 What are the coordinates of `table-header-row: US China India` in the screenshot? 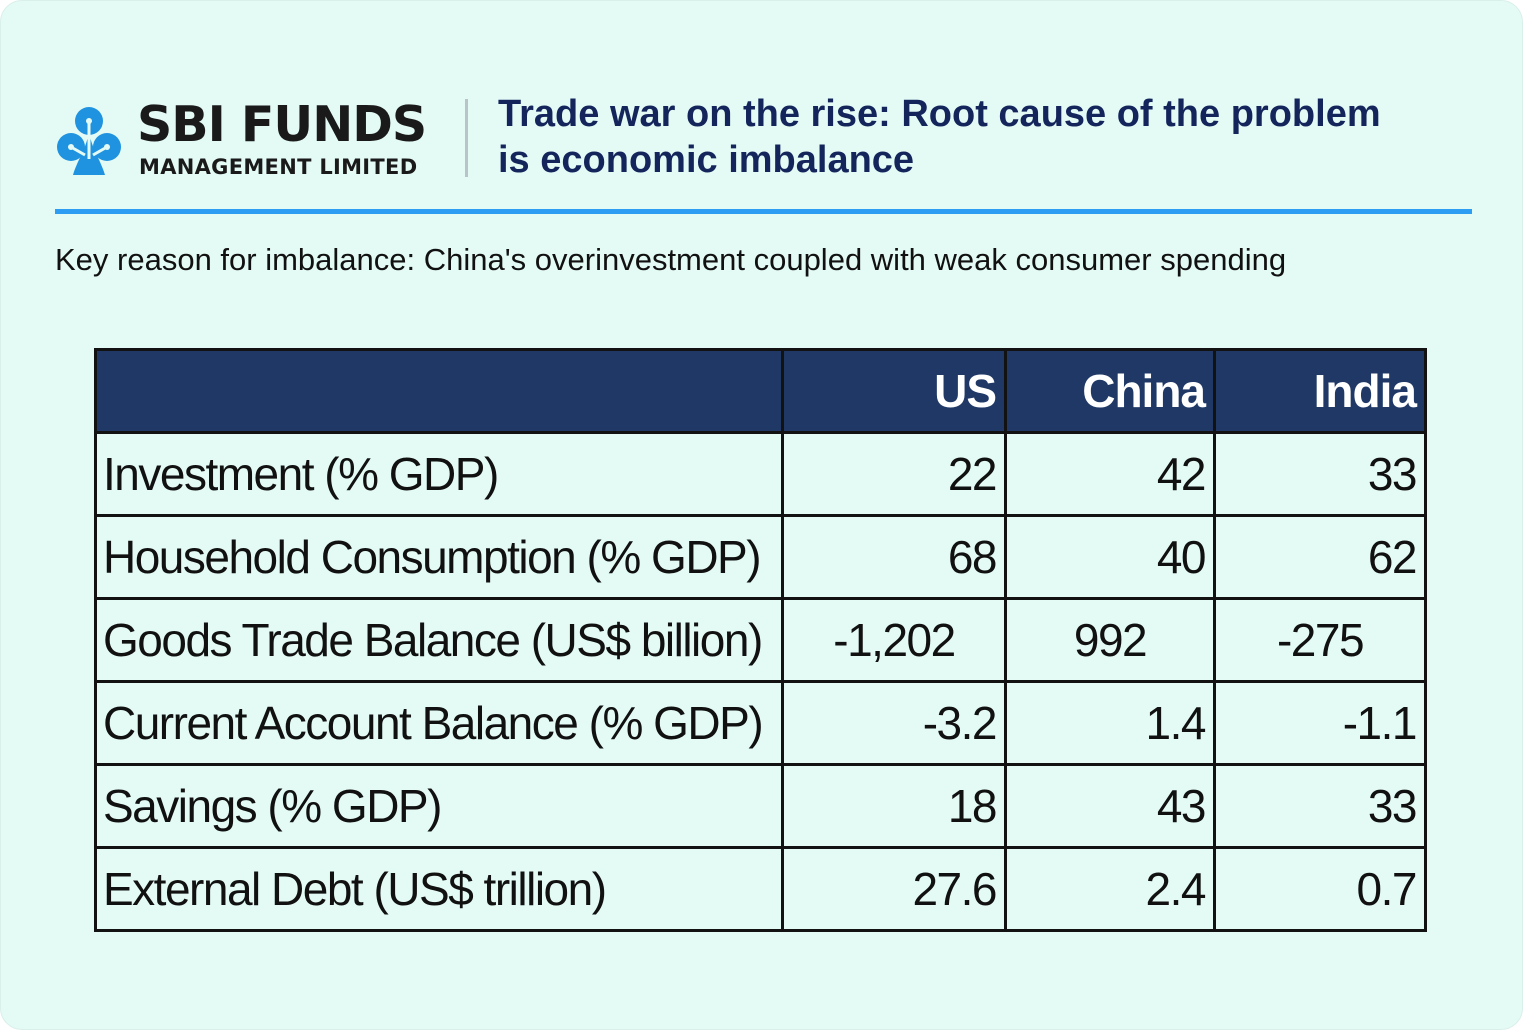 It's located at (760, 391).